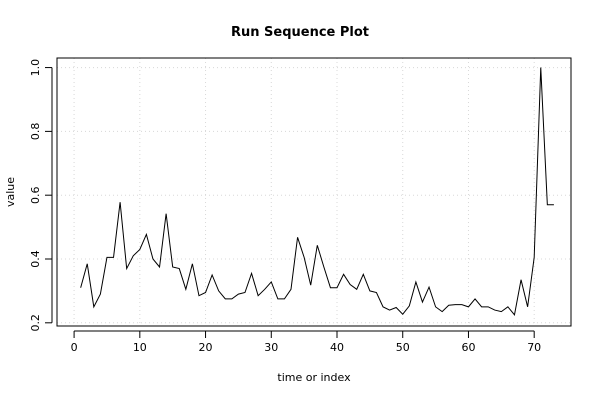  I want to click on x-tick-label: 0, so click(74, 347).